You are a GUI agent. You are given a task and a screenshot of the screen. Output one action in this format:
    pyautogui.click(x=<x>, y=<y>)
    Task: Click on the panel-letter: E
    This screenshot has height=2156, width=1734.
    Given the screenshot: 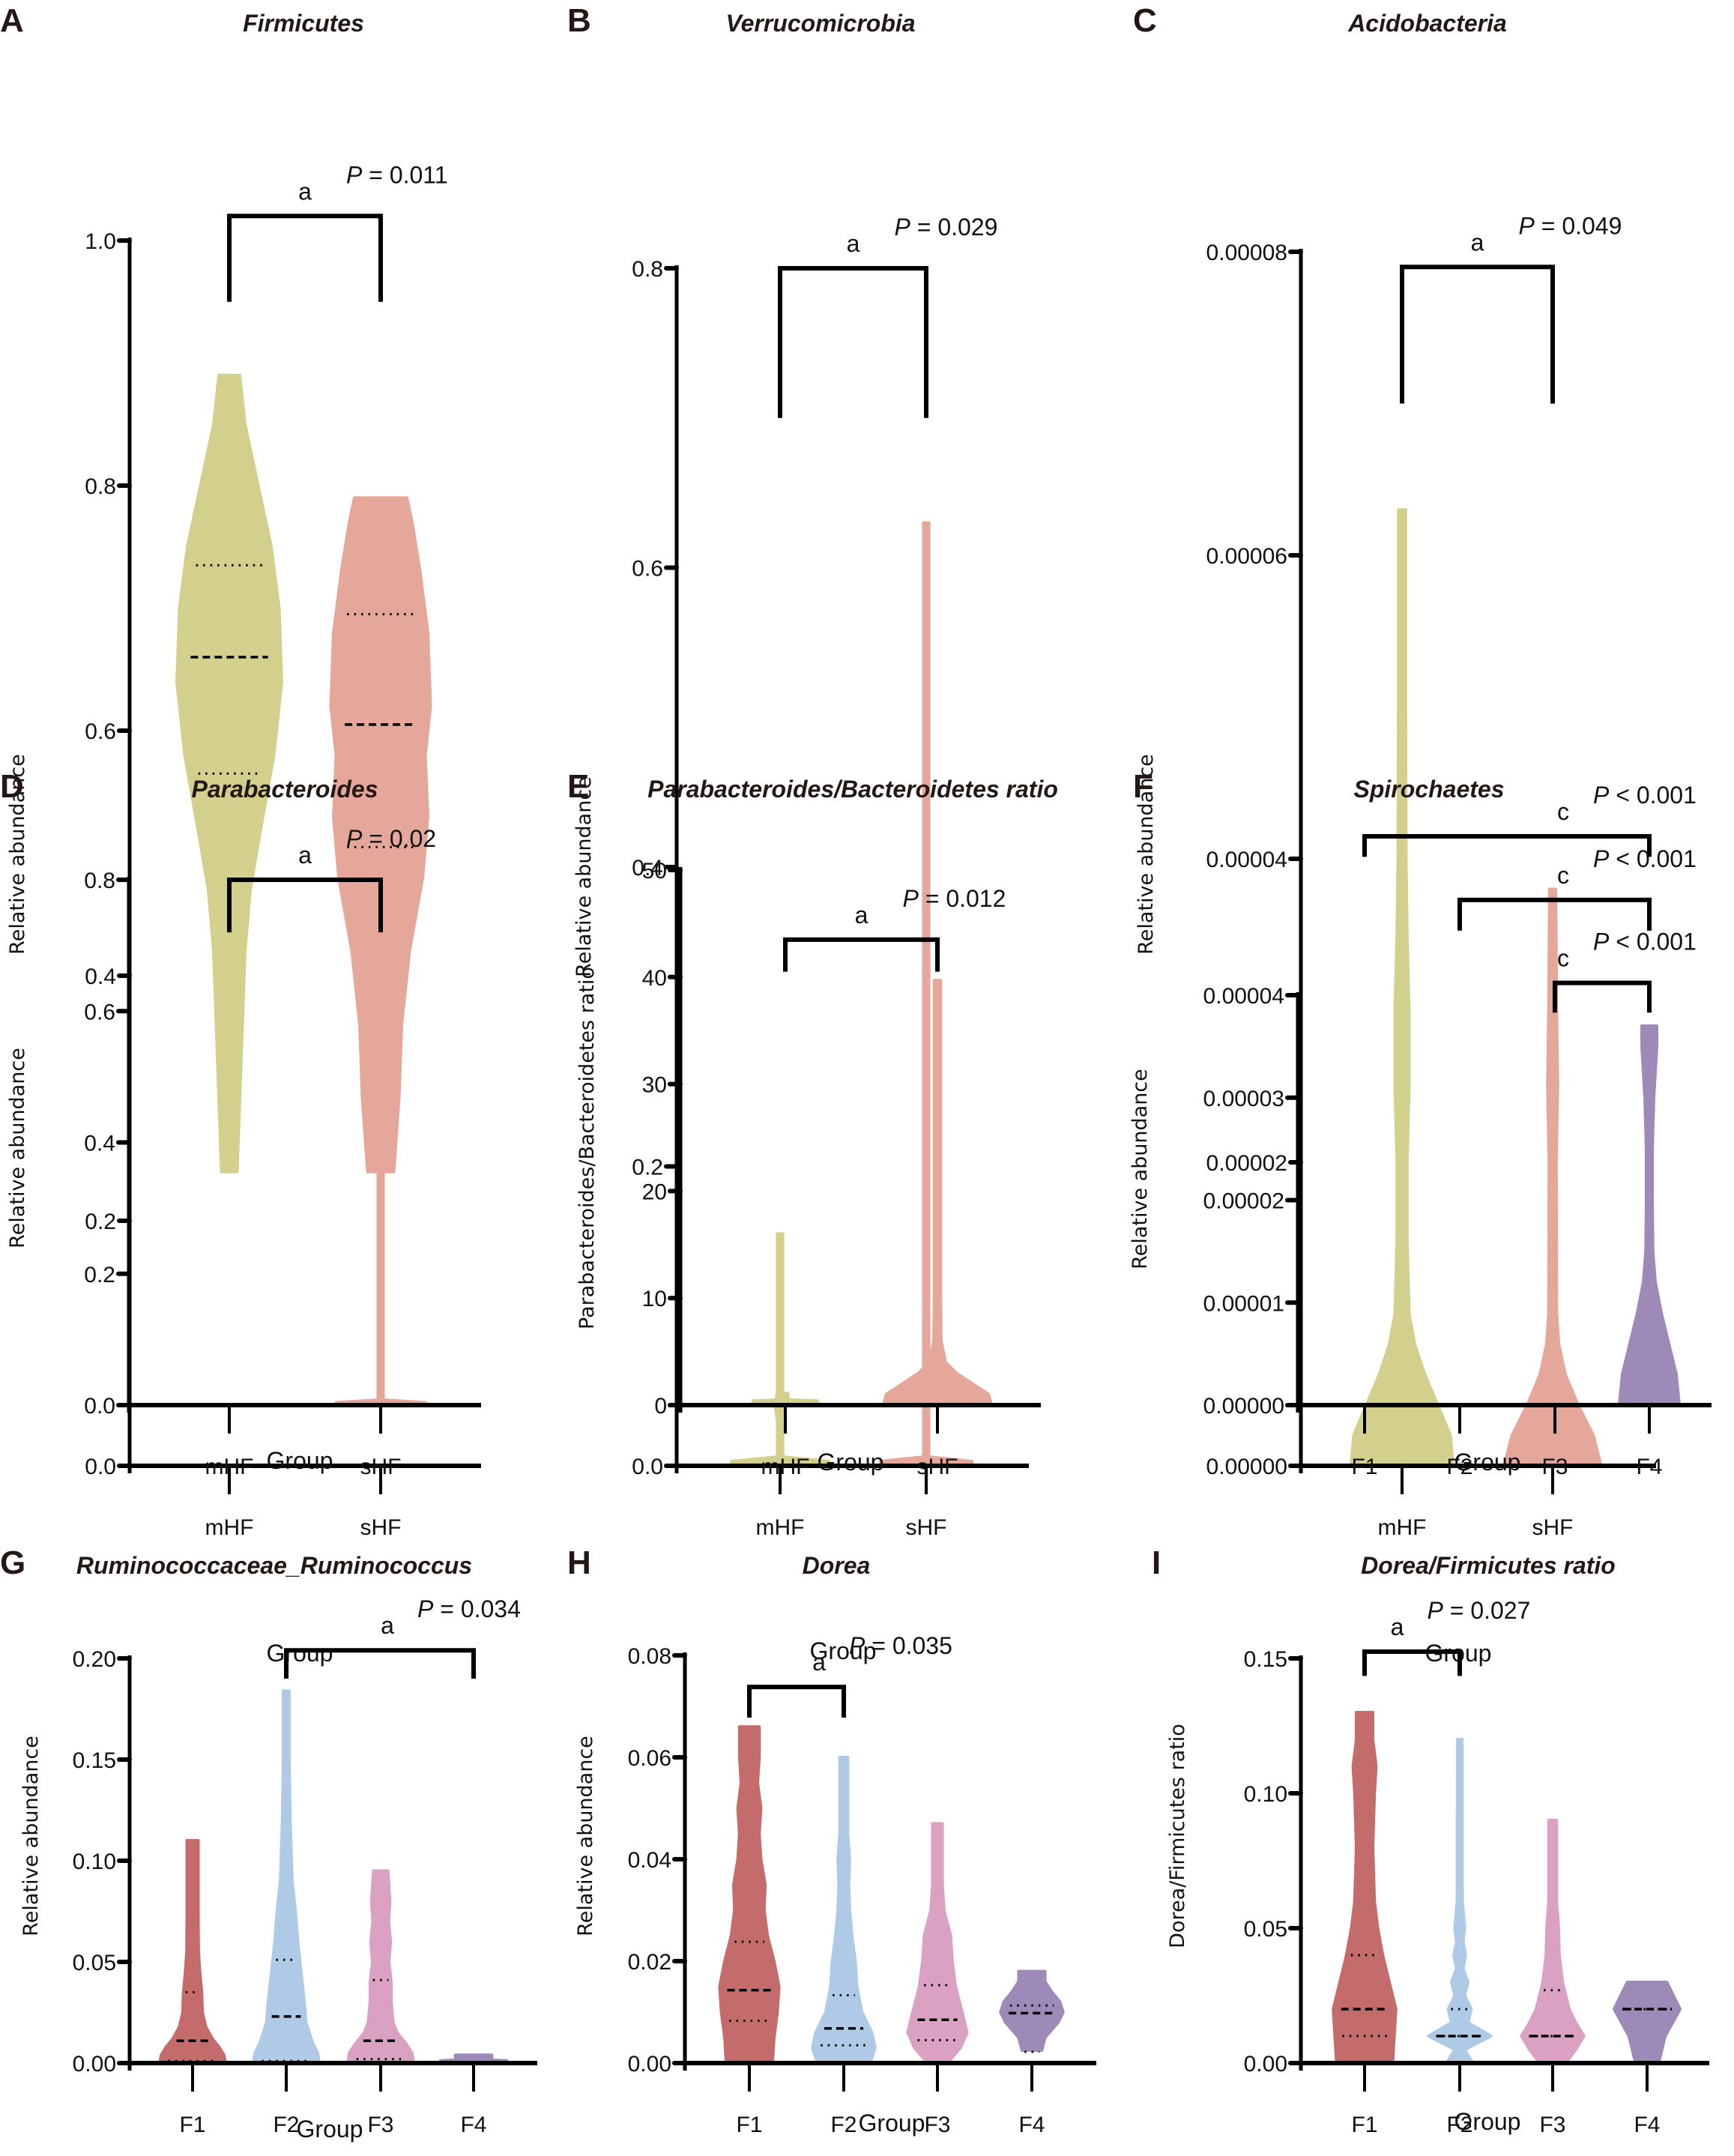 What is the action you would take?
    pyautogui.click(x=578, y=786)
    